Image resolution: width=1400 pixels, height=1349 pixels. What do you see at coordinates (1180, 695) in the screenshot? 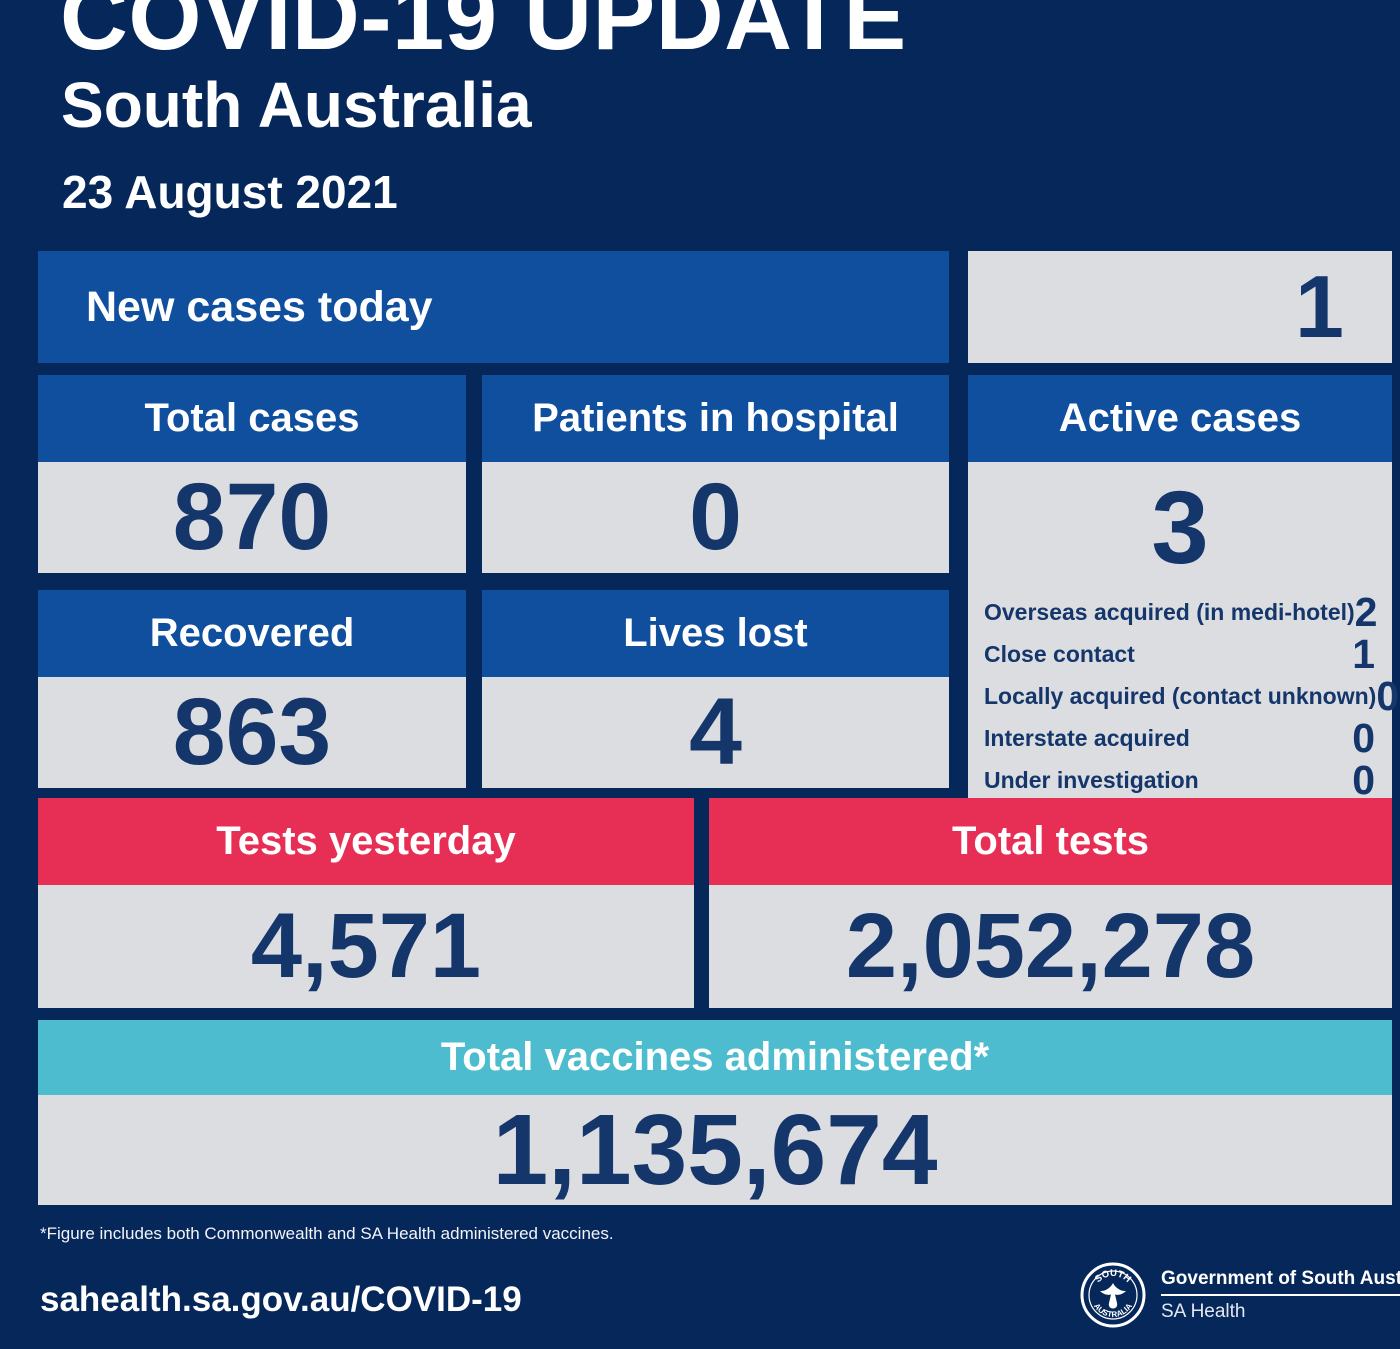
I see `breakdown-label: Locally acquired (contact unknown)` at bounding box center [1180, 695].